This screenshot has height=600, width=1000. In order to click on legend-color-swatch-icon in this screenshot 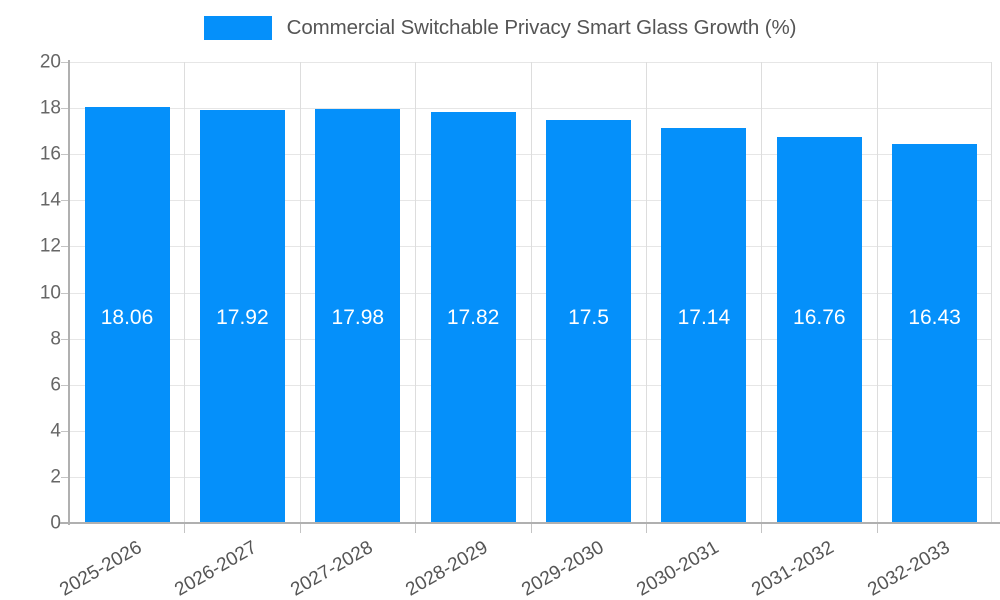, I will do `click(237, 28)`.